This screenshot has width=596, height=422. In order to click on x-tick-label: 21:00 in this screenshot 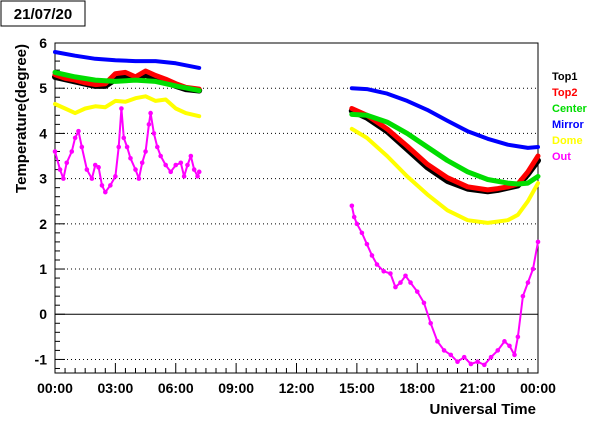, I will do `click(478, 388)`.